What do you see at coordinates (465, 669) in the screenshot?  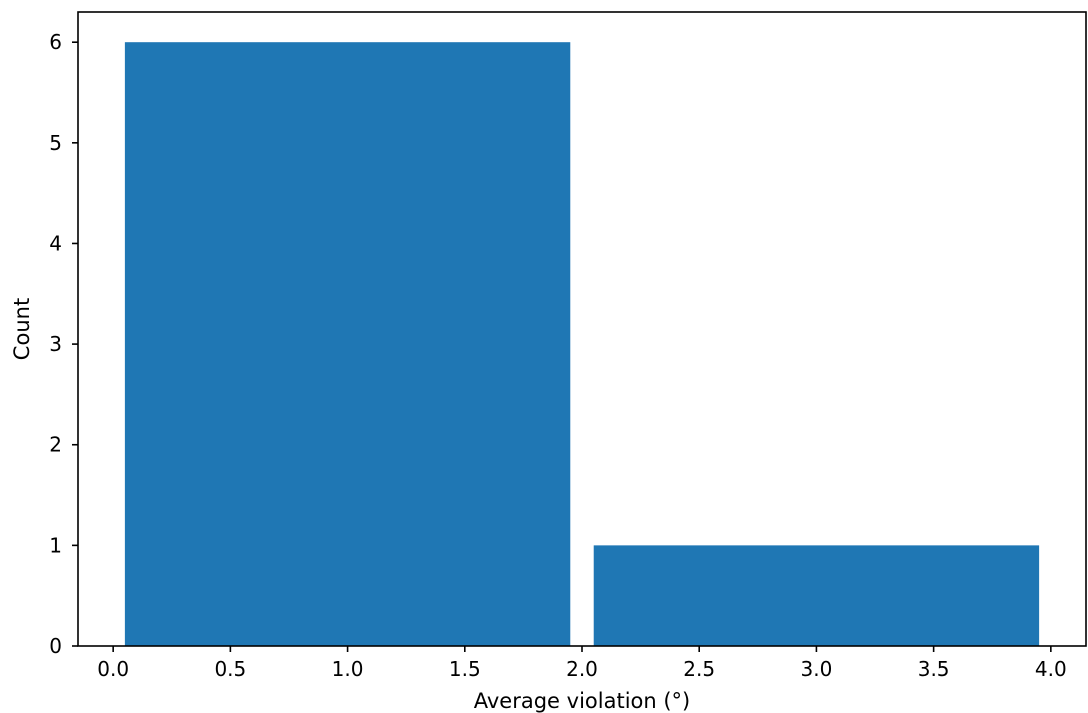 I see `x-tick-label: 1.5` at bounding box center [465, 669].